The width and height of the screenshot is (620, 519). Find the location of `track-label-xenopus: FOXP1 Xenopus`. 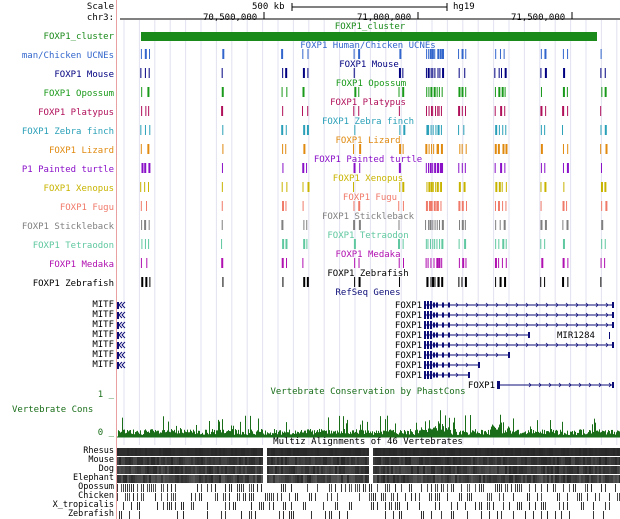

track-label-xenopus: FOXP1 Xenopus is located at coordinates (78, 189).